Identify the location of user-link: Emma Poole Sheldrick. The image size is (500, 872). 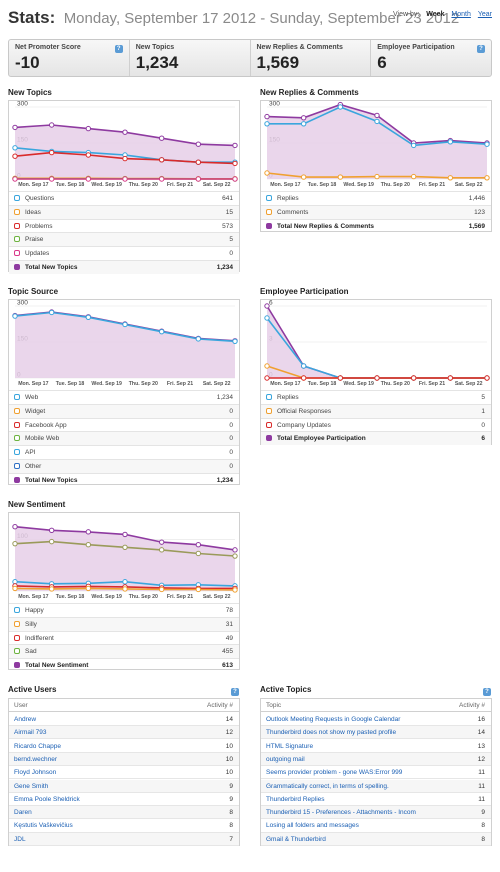
(47, 799).